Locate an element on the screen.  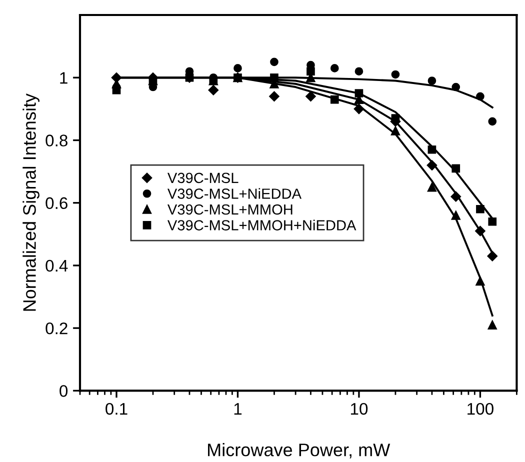
y-tick-label: 0.2 is located at coordinates (57, 328).